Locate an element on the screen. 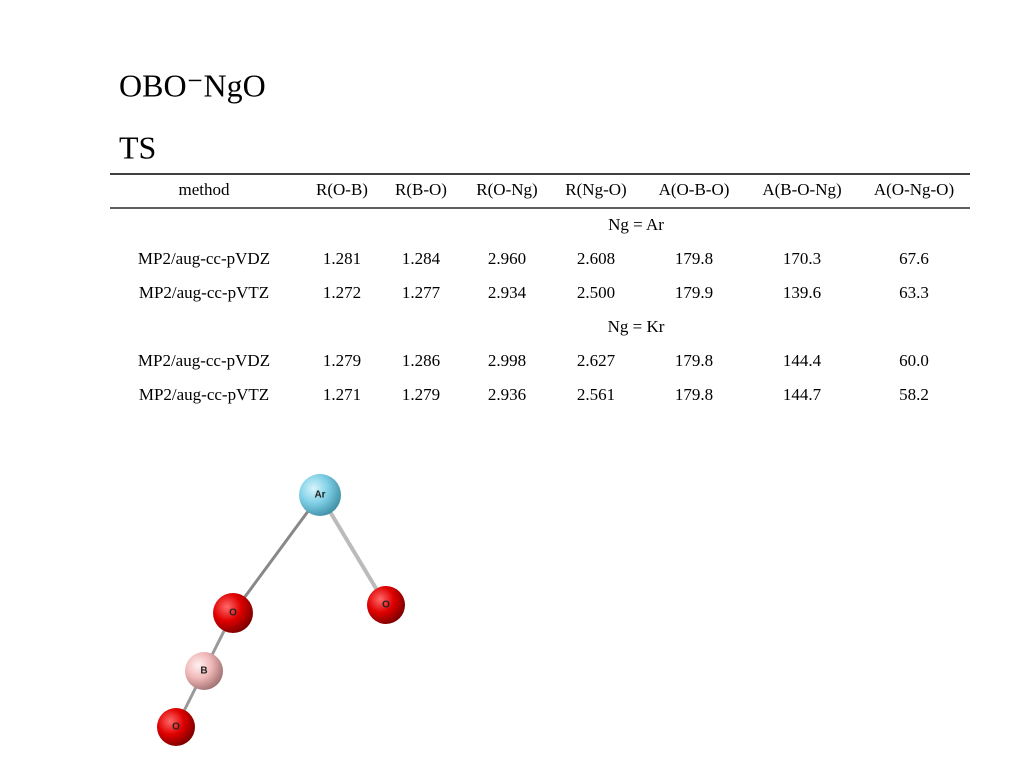  slide-title: OBO⁻NgO is located at coordinates (192, 85).